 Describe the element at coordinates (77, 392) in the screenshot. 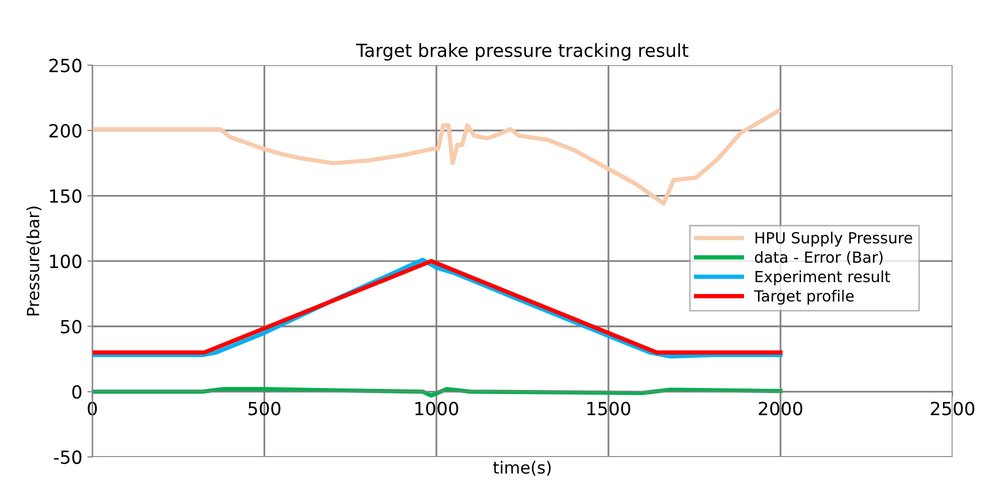

I see `y-tick-label: 0` at that location.